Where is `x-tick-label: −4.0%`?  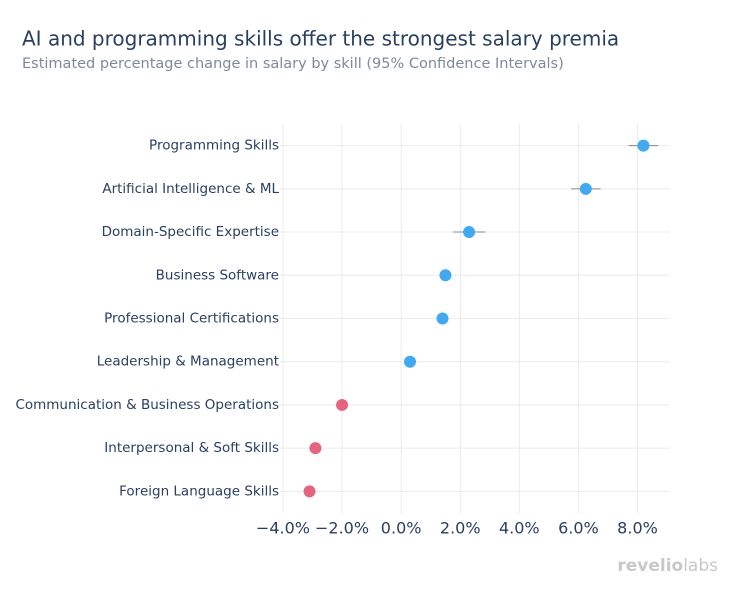
x-tick-label: −4.0% is located at coordinates (283, 528).